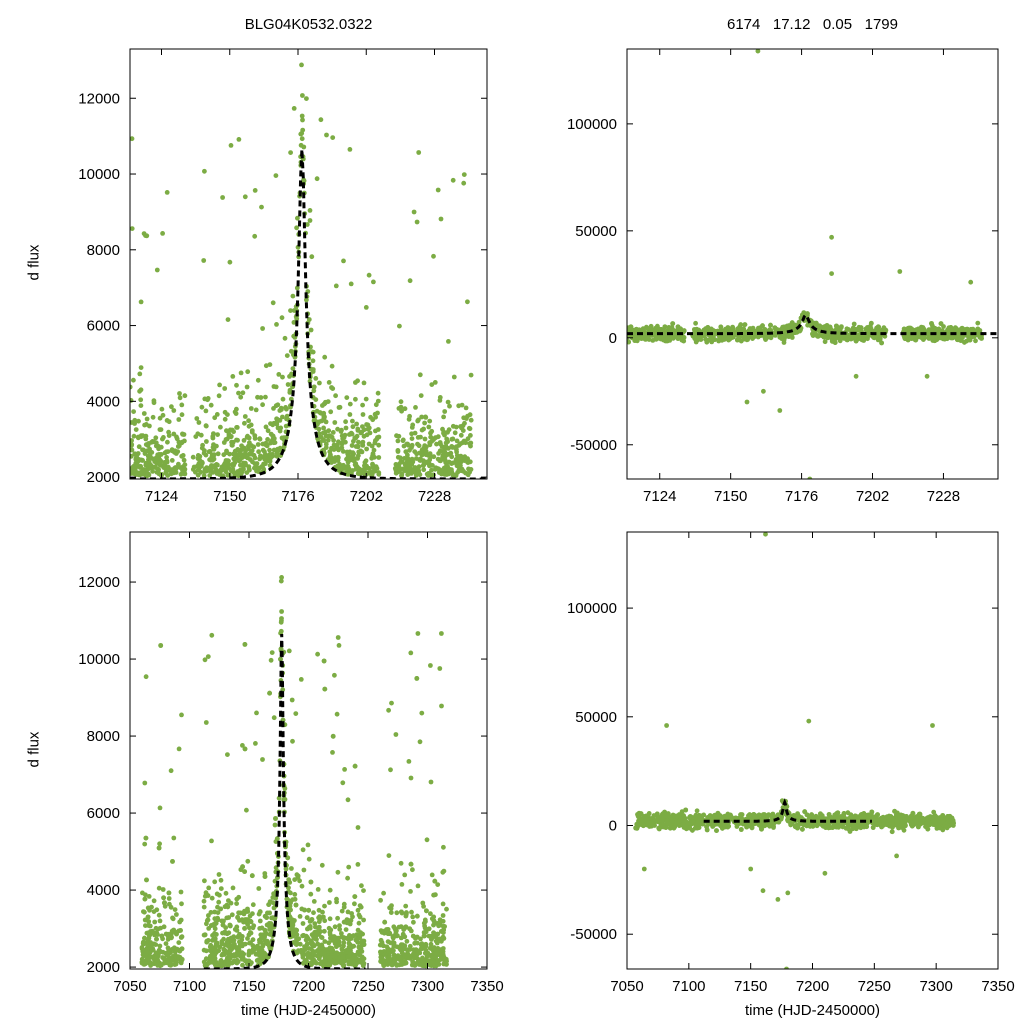 This screenshot has width=1024, height=1024. I want to click on y-tick-label: 0, so click(613, 338).